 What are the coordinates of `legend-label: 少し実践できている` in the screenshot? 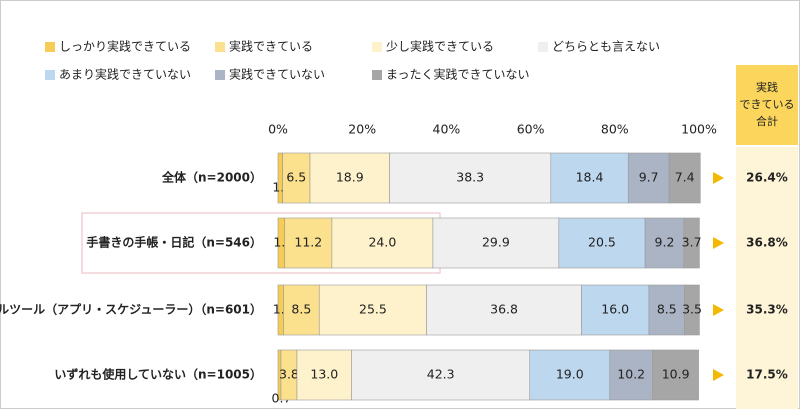 It's located at (440, 46).